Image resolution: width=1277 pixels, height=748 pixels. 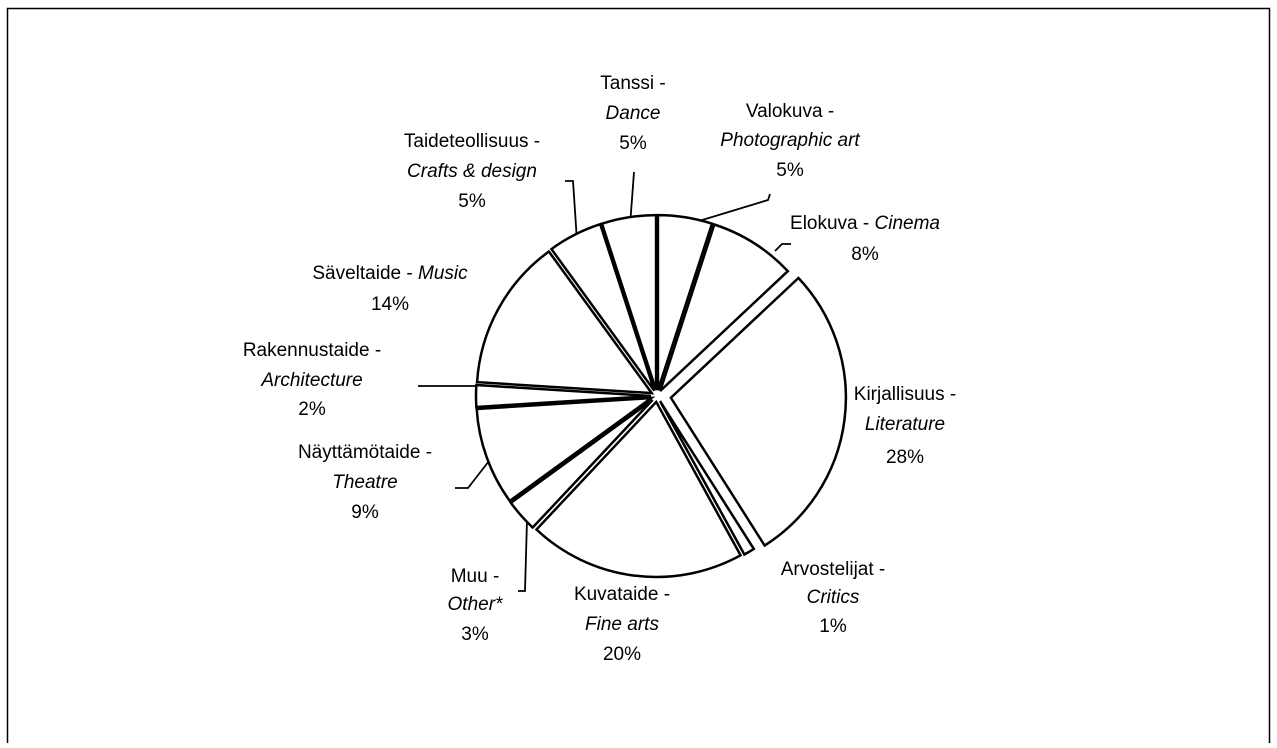 I want to click on label-native: Valokuva -, so click(x=790, y=111).